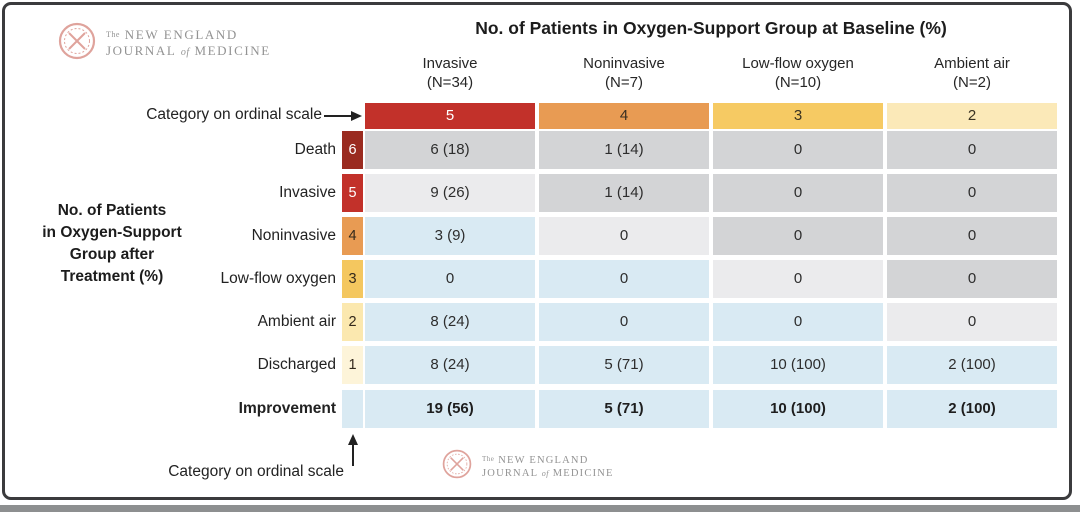 Image resolution: width=1080 pixels, height=512 pixels. I want to click on row-badge-4: 4, so click(352, 236).